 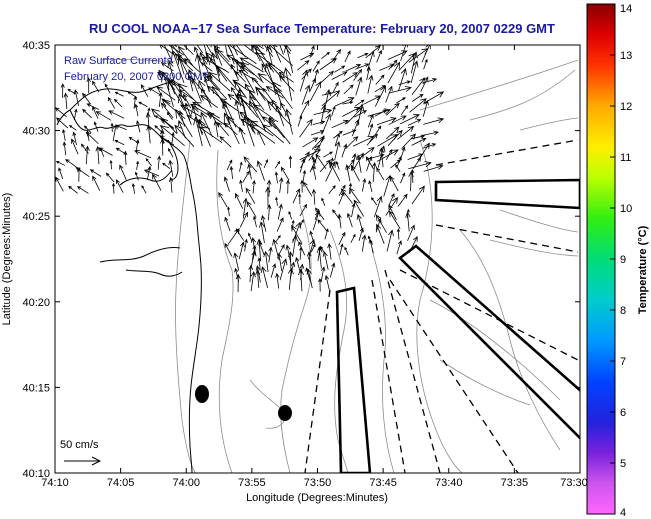 I want to click on x-tick-label: 73:50, so click(x=318, y=483).